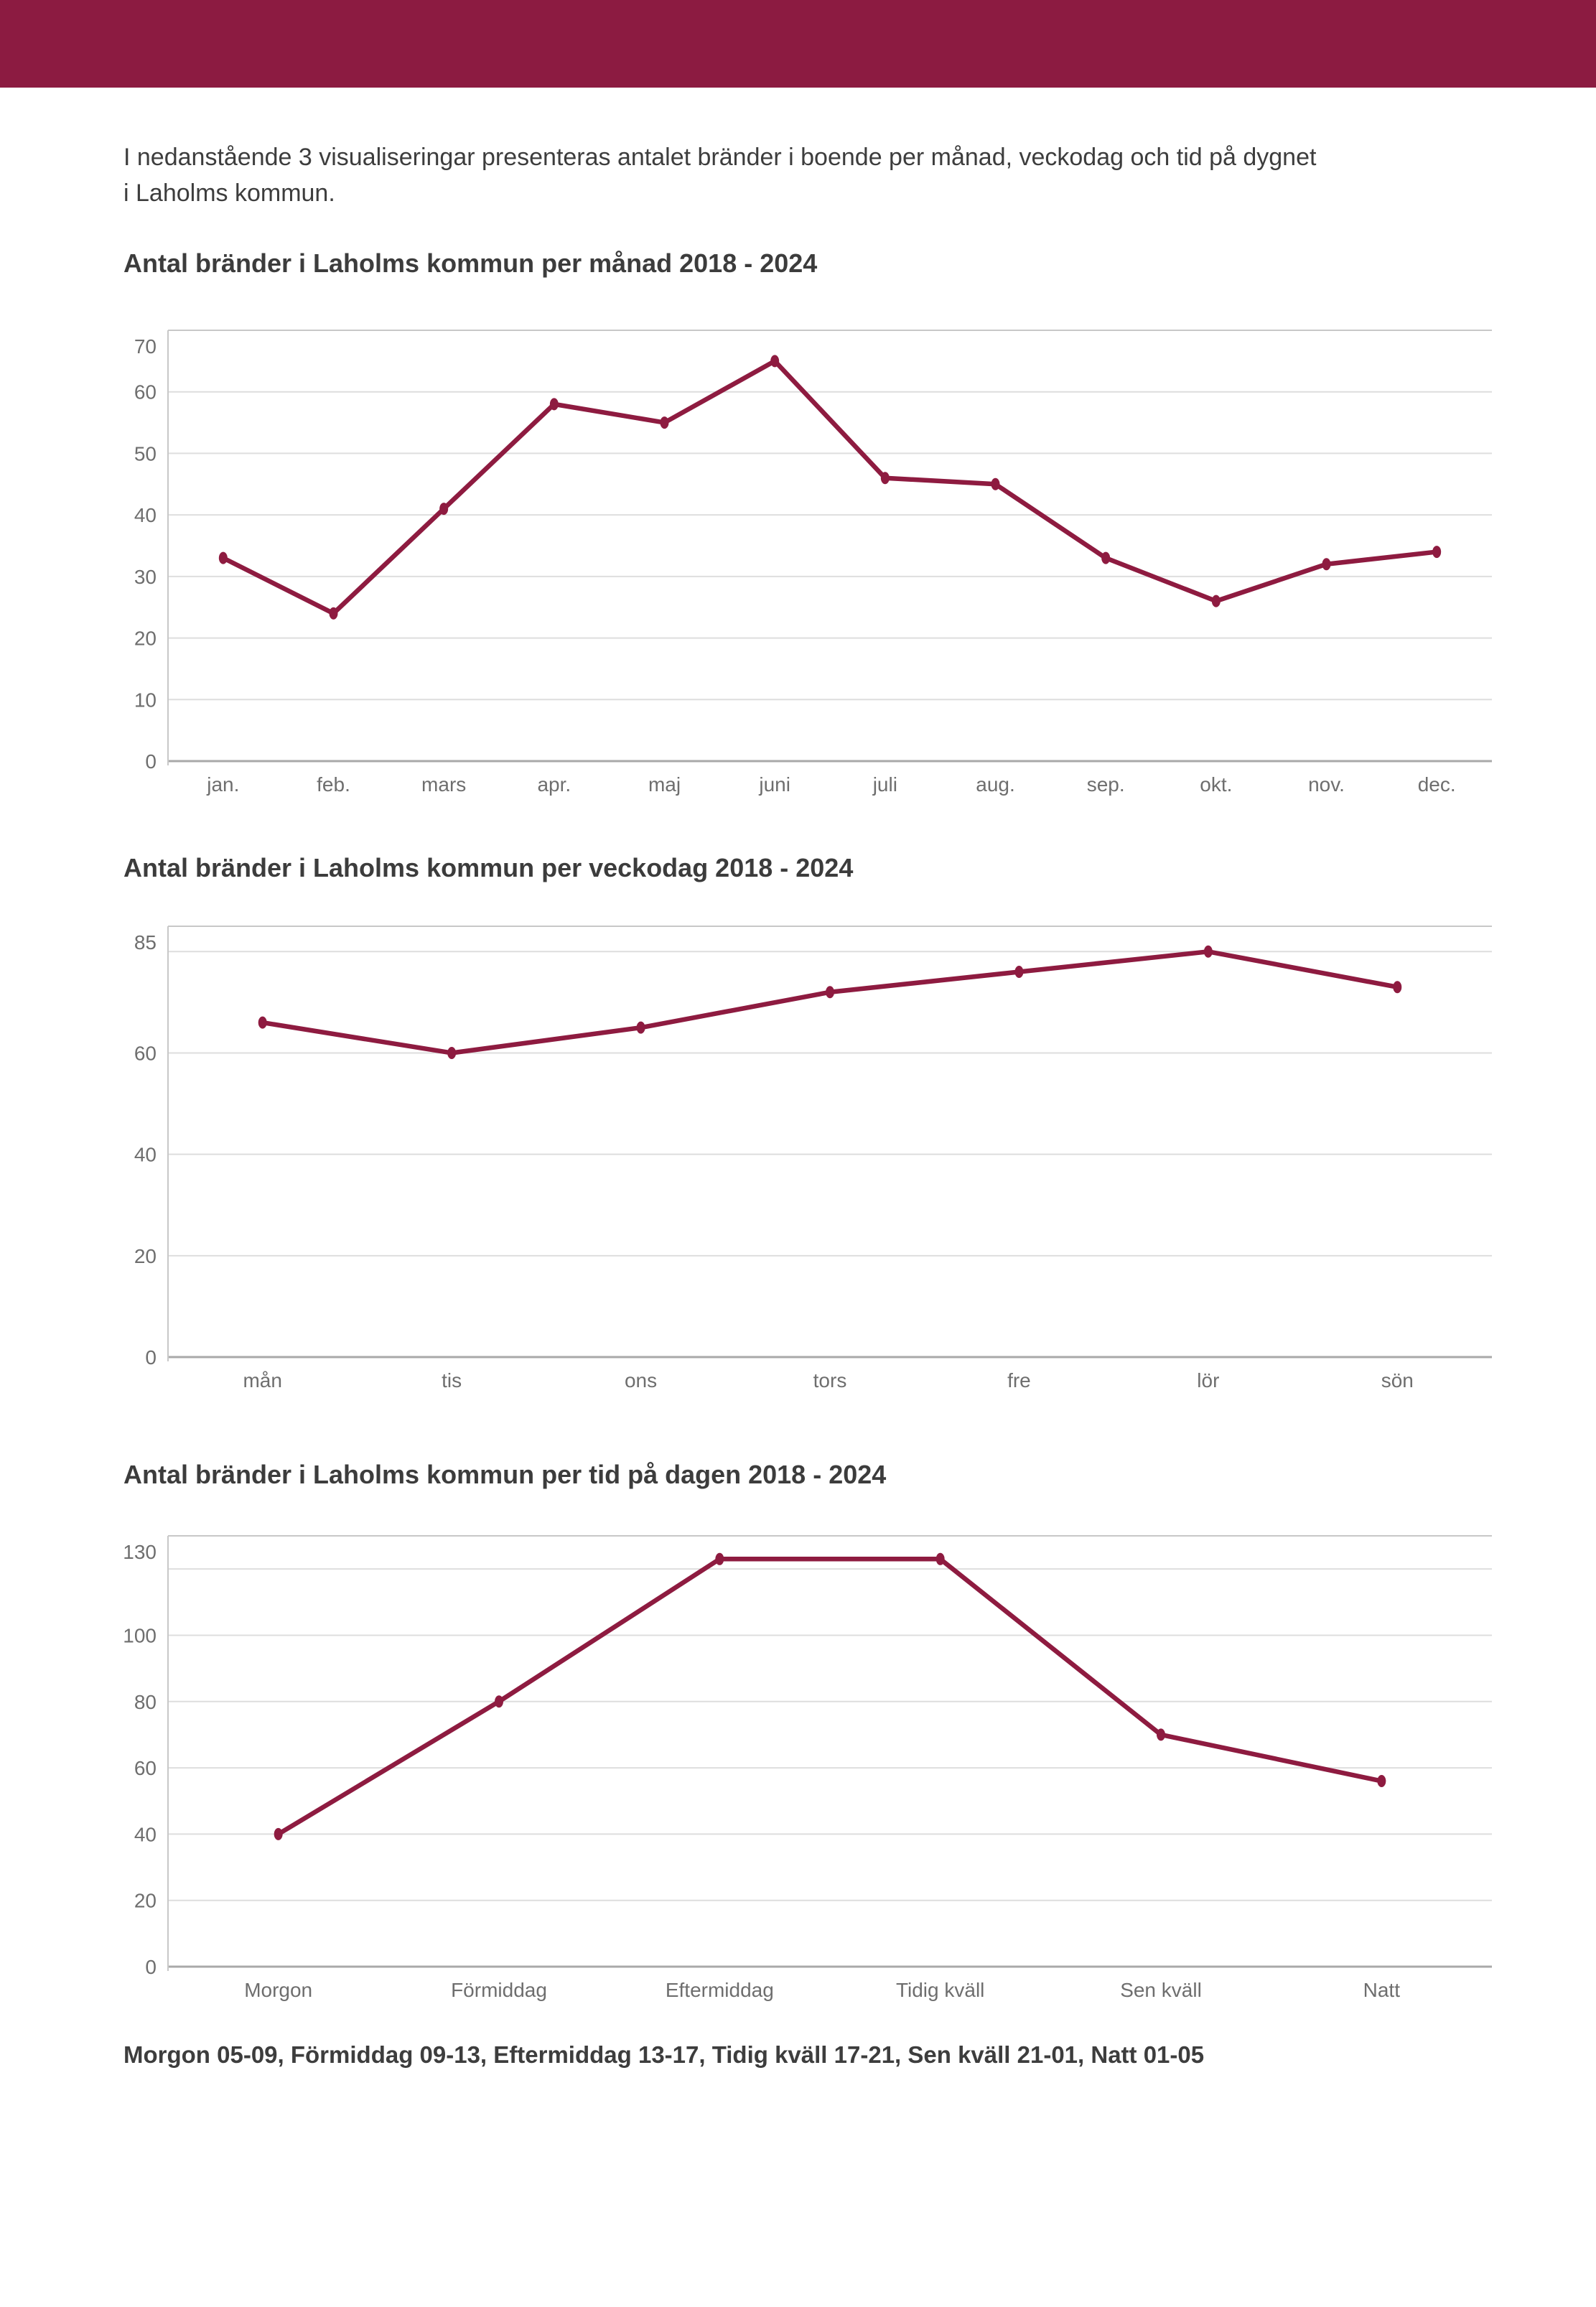 The height and width of the screenshot is (2307, 1596). Describe the element at coordinates (1208, 1380) in the screenshot. I see `x-tick-label: lör` at that location.